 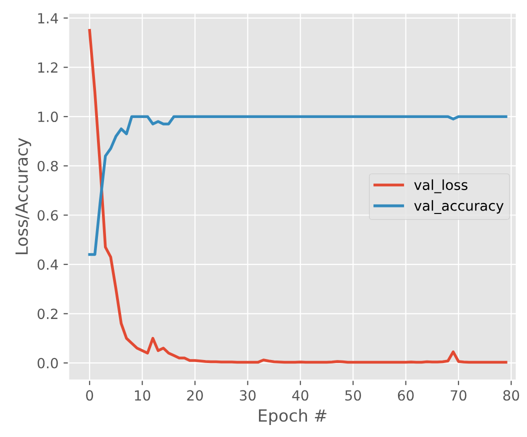 What do you see at coordinates (48, 117) in the screenshot?
I see `y-tick-label: 1.0` at bounding box center [48, 117].